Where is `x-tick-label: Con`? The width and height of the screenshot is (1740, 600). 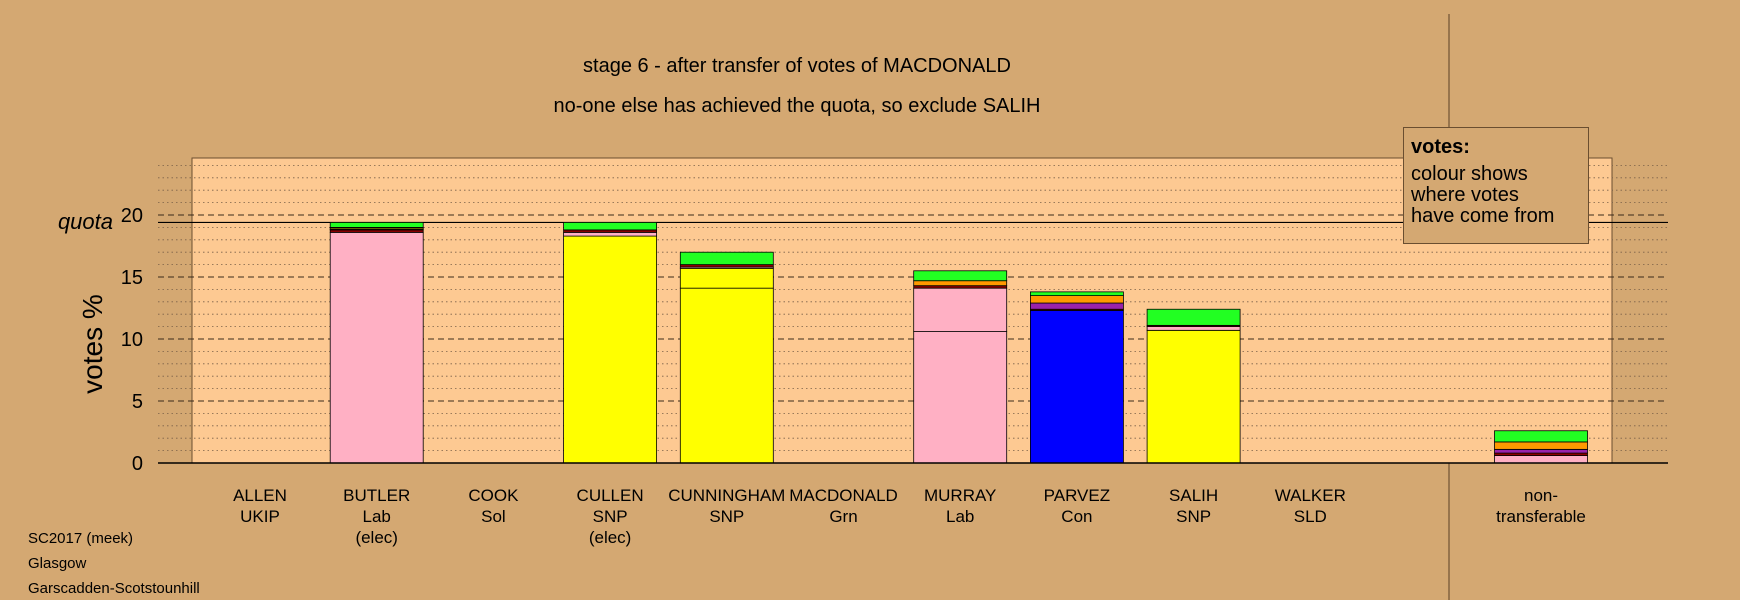
x-tick-label: Con is located at coordinates (1076, 516).